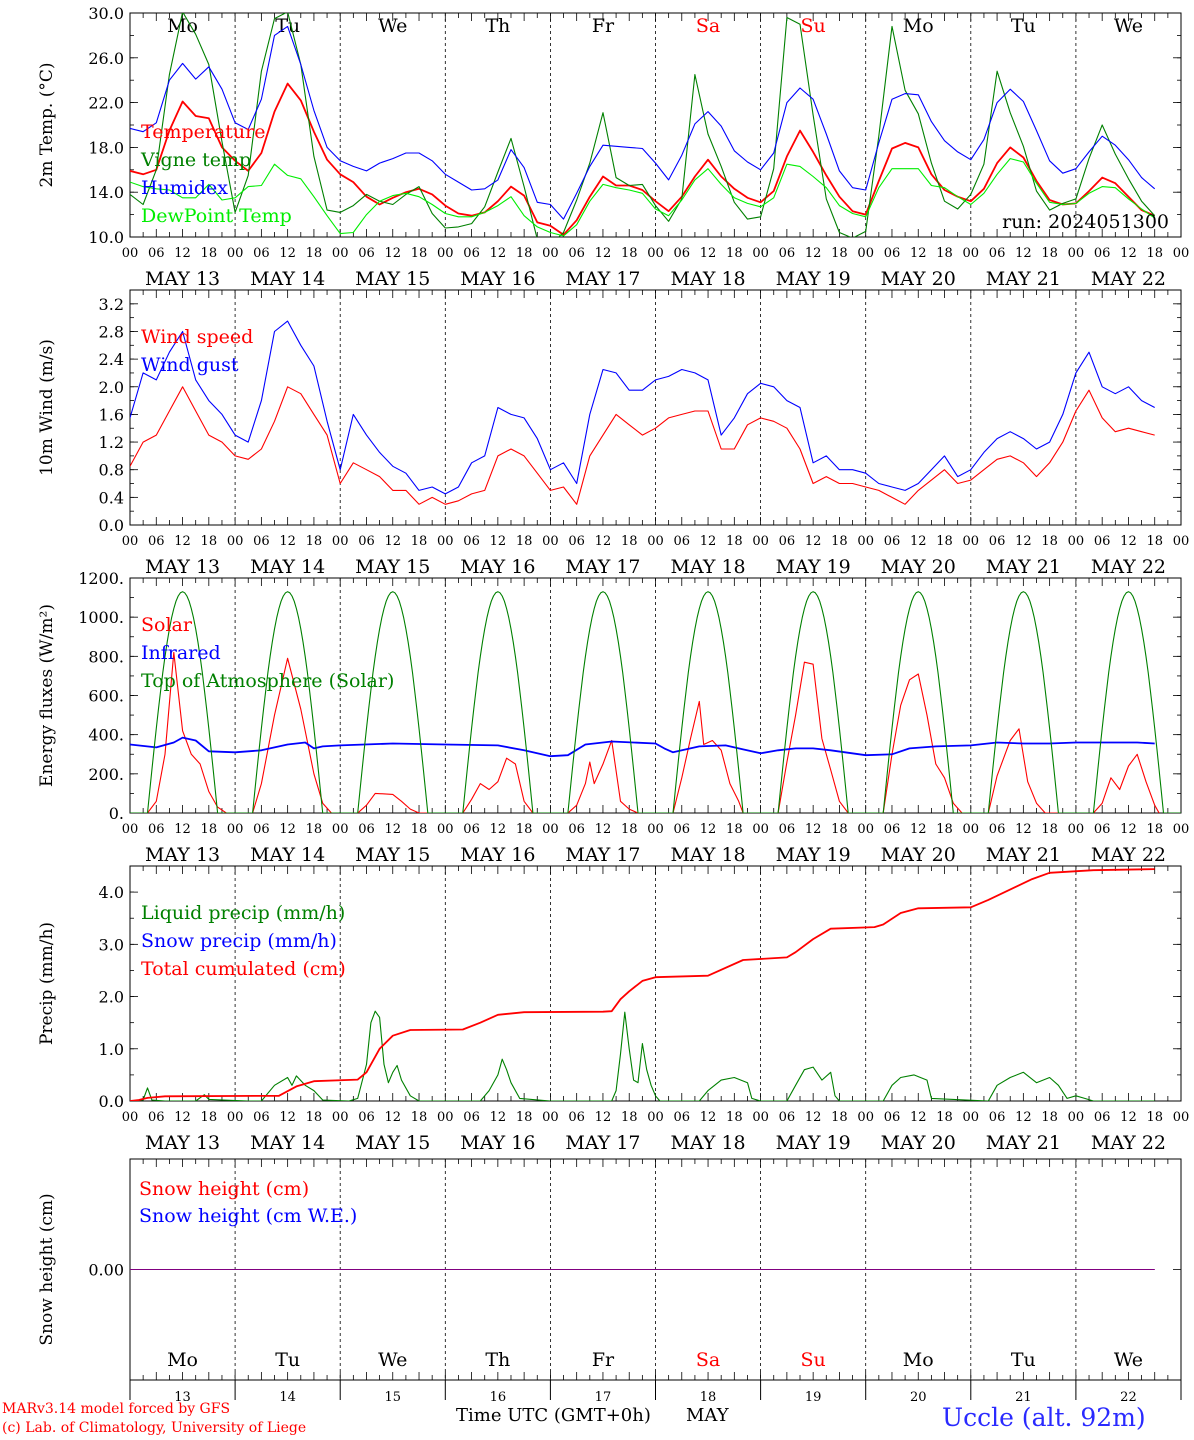  I want to click on series-group, so click(655, 702).